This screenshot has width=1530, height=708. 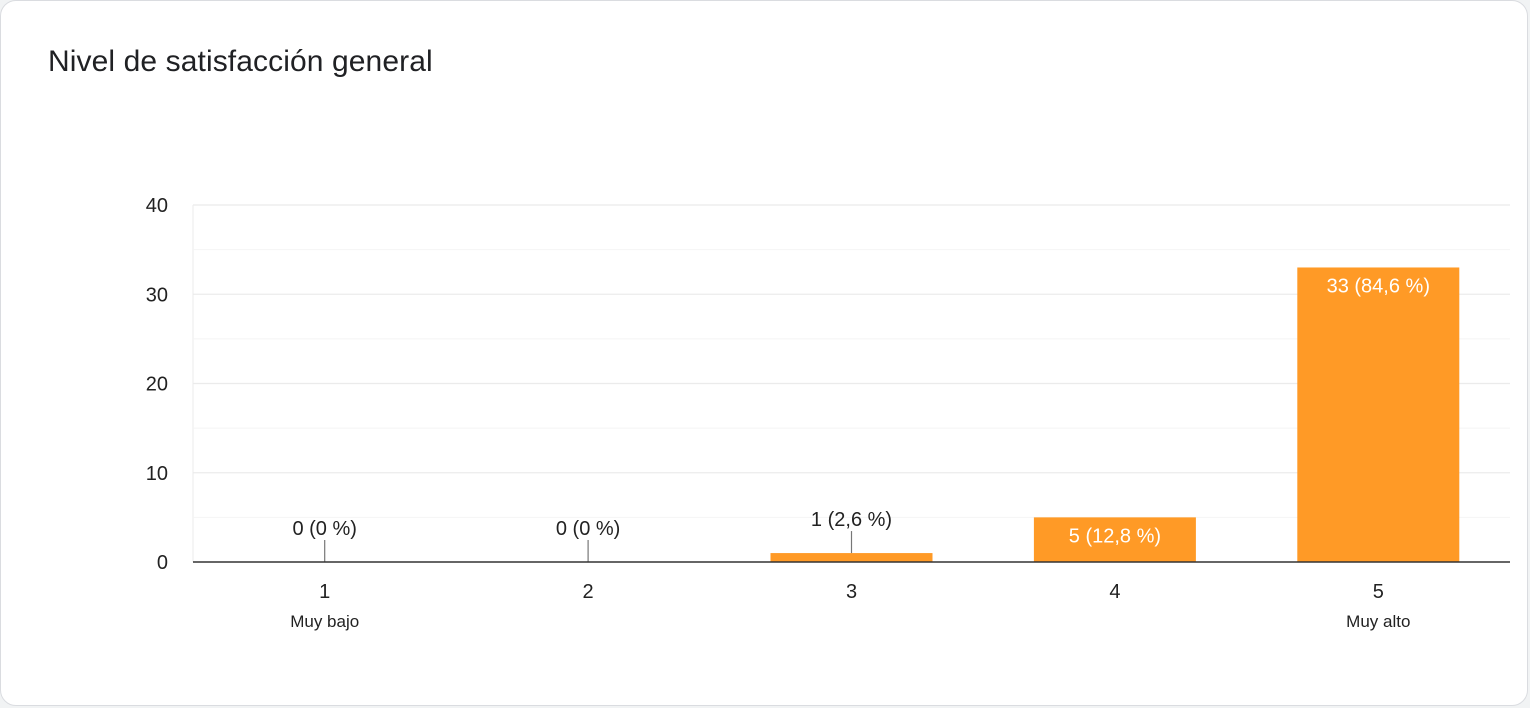 I want to click on x-tick-sublabel: Muy alto, so click(x=1378, y=621).